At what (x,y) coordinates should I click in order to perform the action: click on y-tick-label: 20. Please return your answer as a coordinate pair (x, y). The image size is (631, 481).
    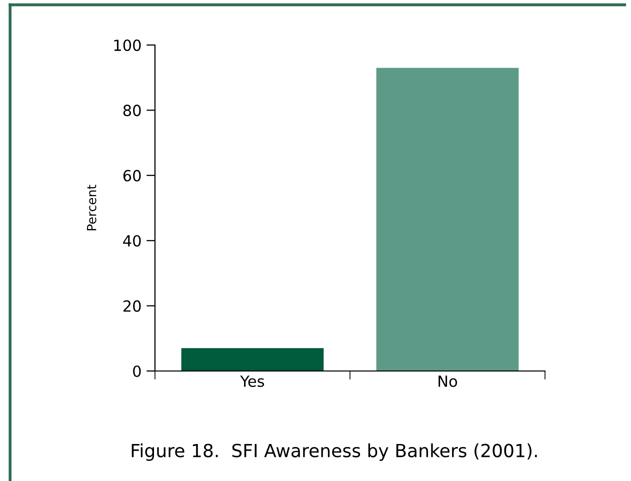
    Looking at the image, I should click on (132, 306).